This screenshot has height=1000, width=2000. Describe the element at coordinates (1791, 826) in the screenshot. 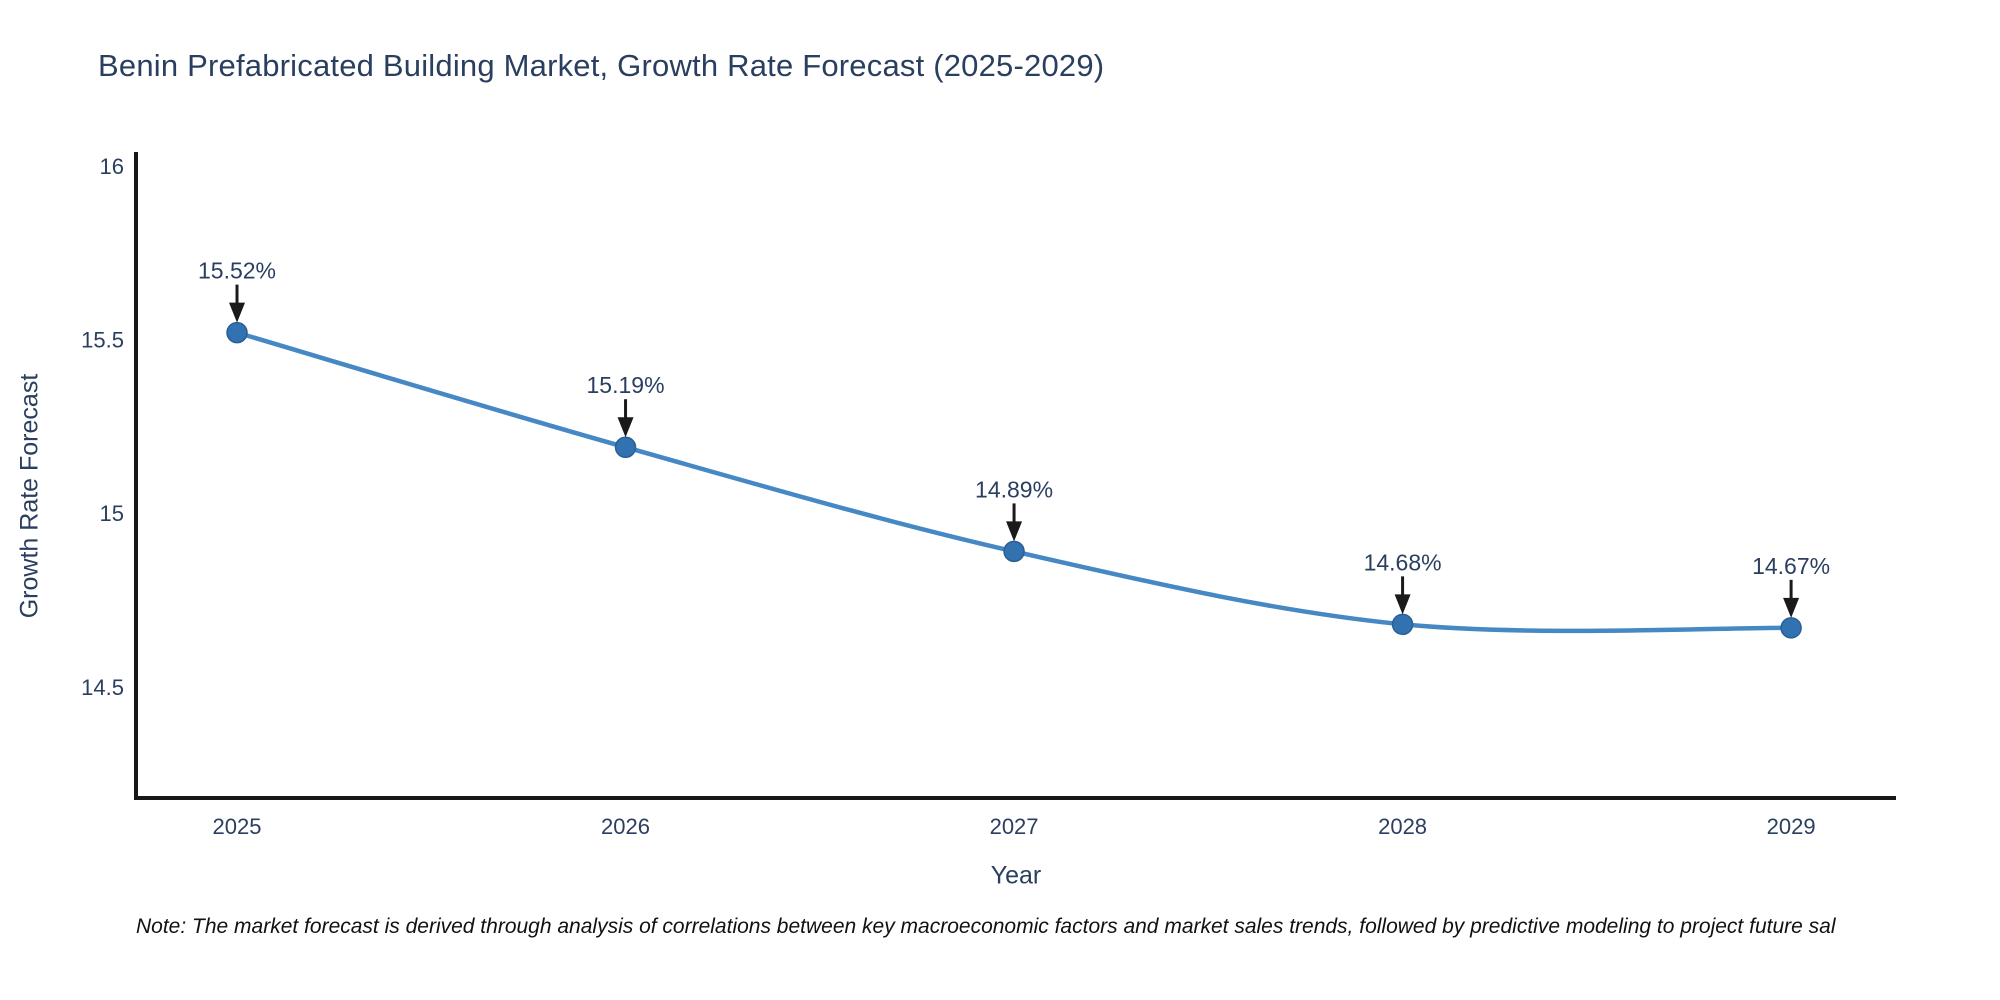

I see `x-tick-label: 2029` at that location.